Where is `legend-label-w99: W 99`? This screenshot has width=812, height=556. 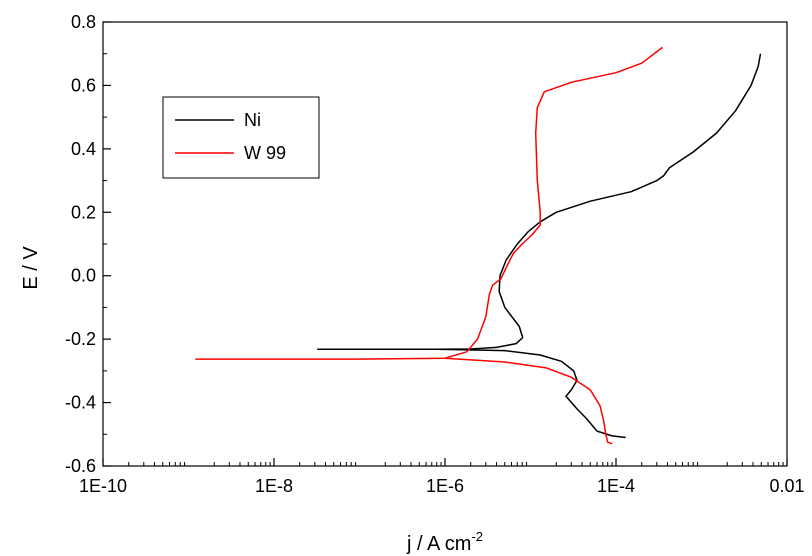
legend-label-w99: W 99 is located at coordinates (265, 153).